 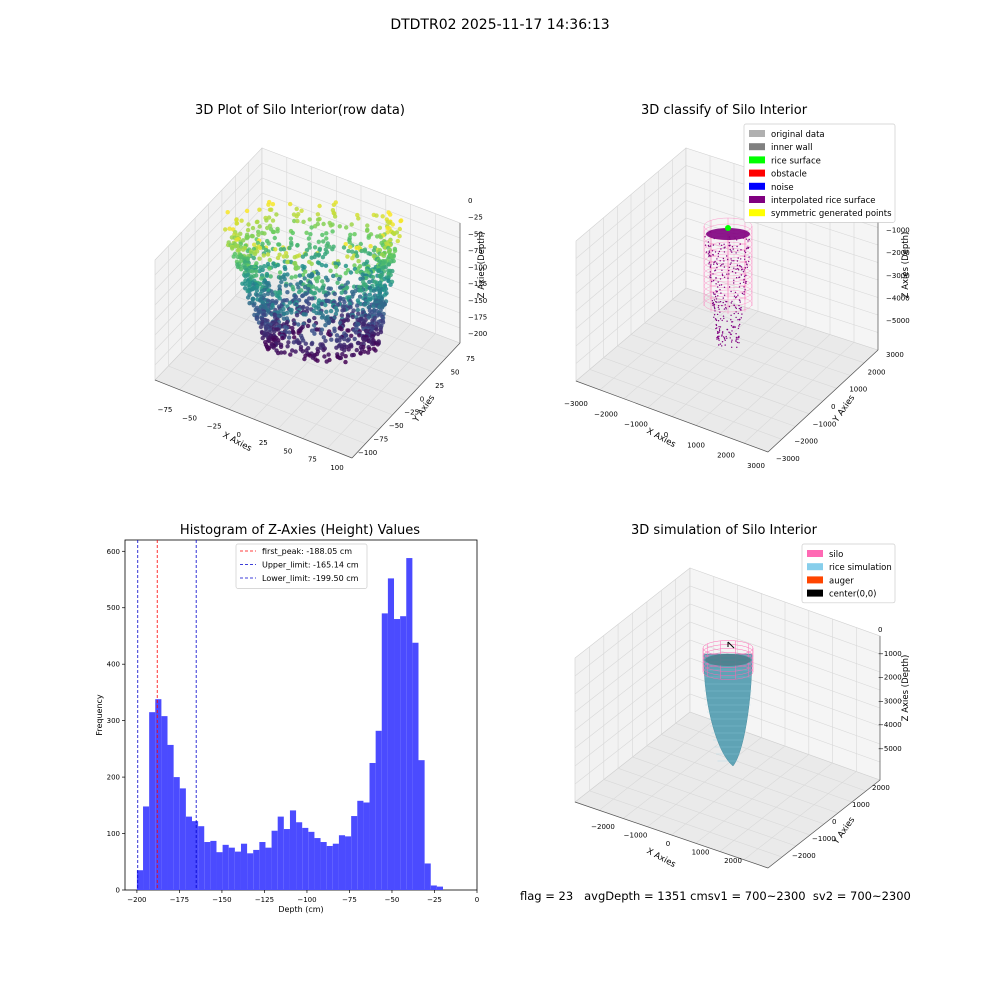 What do you see at coordinates (264, 900) in the screenshot?
I see `histogram-x-tick-label: −125` at bounding box center [264, 900].